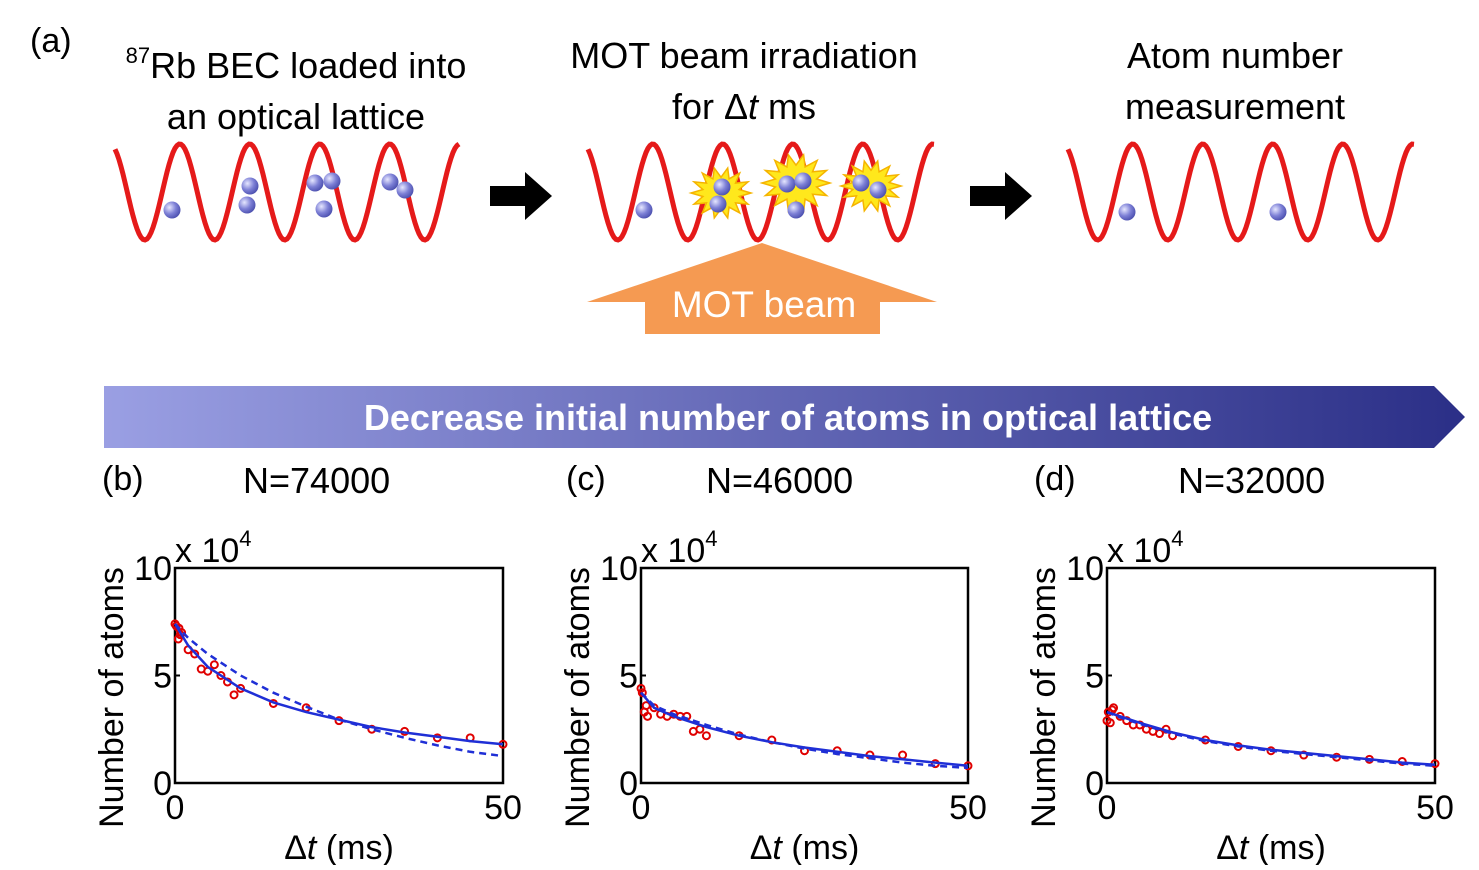  What do you see at coordinates (1235, 81) in the screenshot?
I see `step3-label: Atom number measurement` at bounding box center [1235, 81].